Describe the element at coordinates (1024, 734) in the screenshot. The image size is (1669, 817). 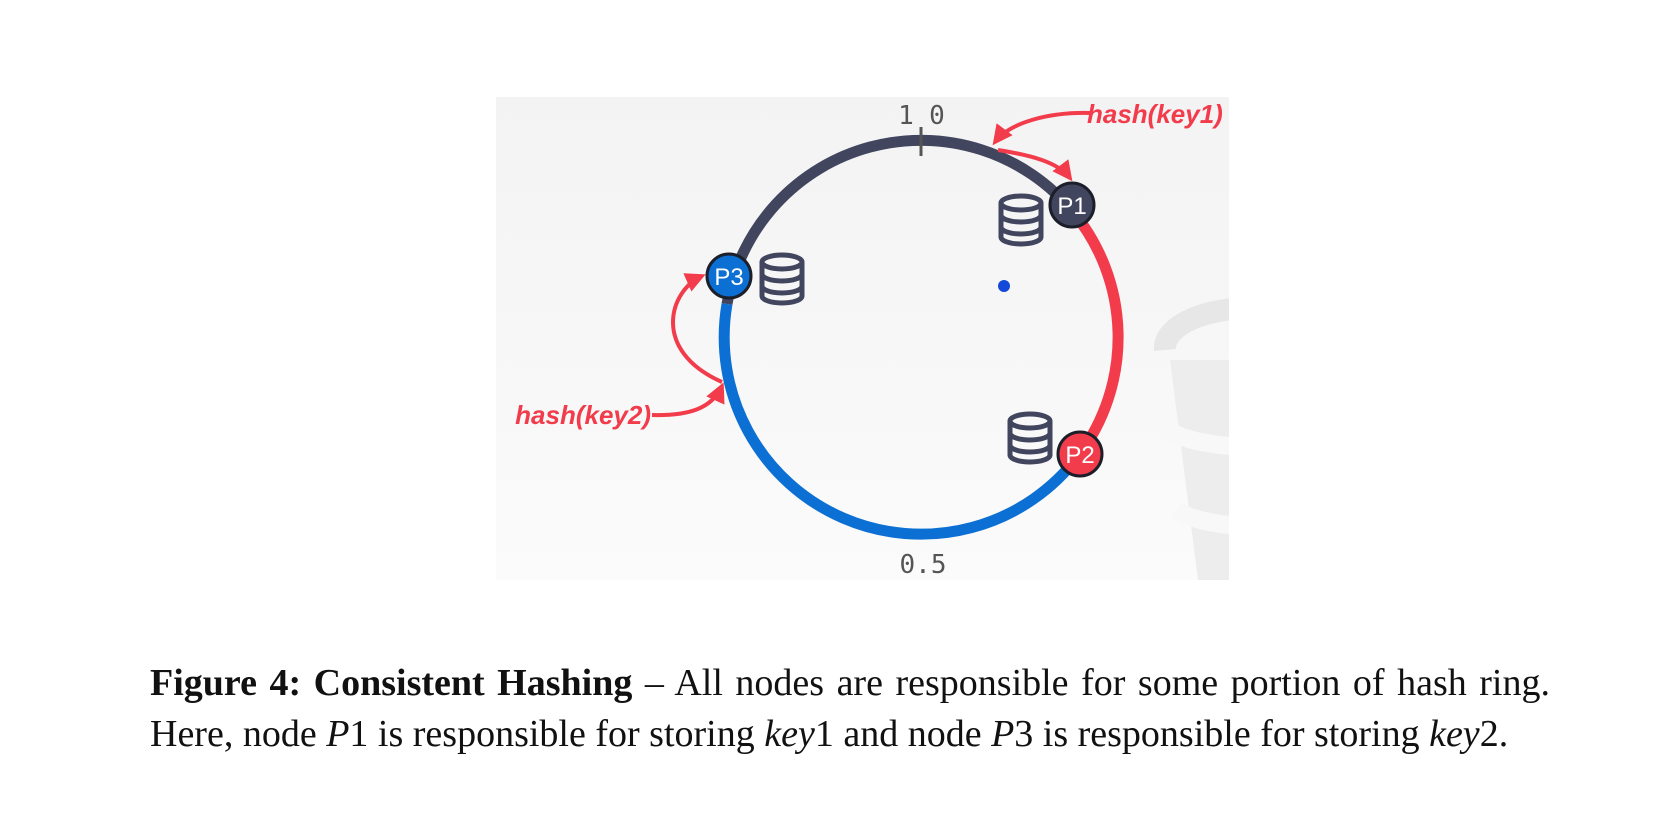
I see `caption-num-p3: 3` at that location.